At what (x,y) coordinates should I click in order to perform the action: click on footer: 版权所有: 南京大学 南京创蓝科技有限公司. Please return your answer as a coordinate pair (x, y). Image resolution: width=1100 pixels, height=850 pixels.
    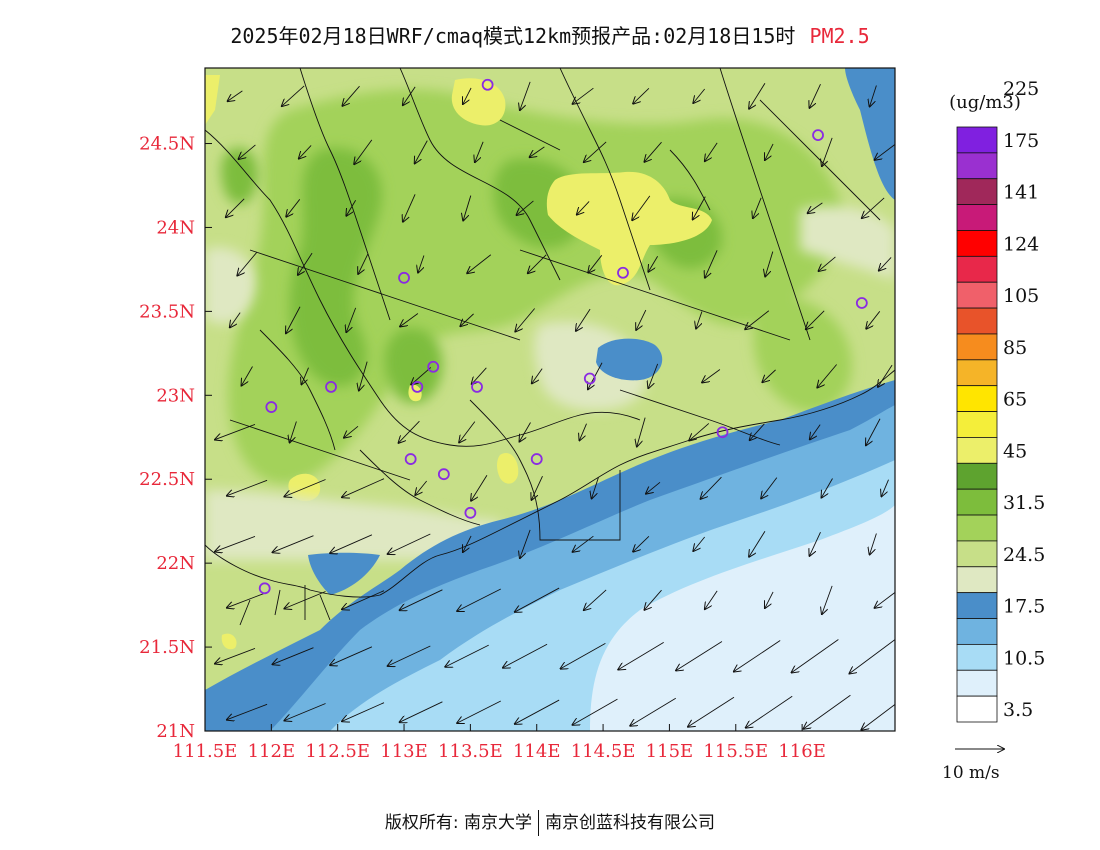
    Looking at the image, I should click on (550, 822).